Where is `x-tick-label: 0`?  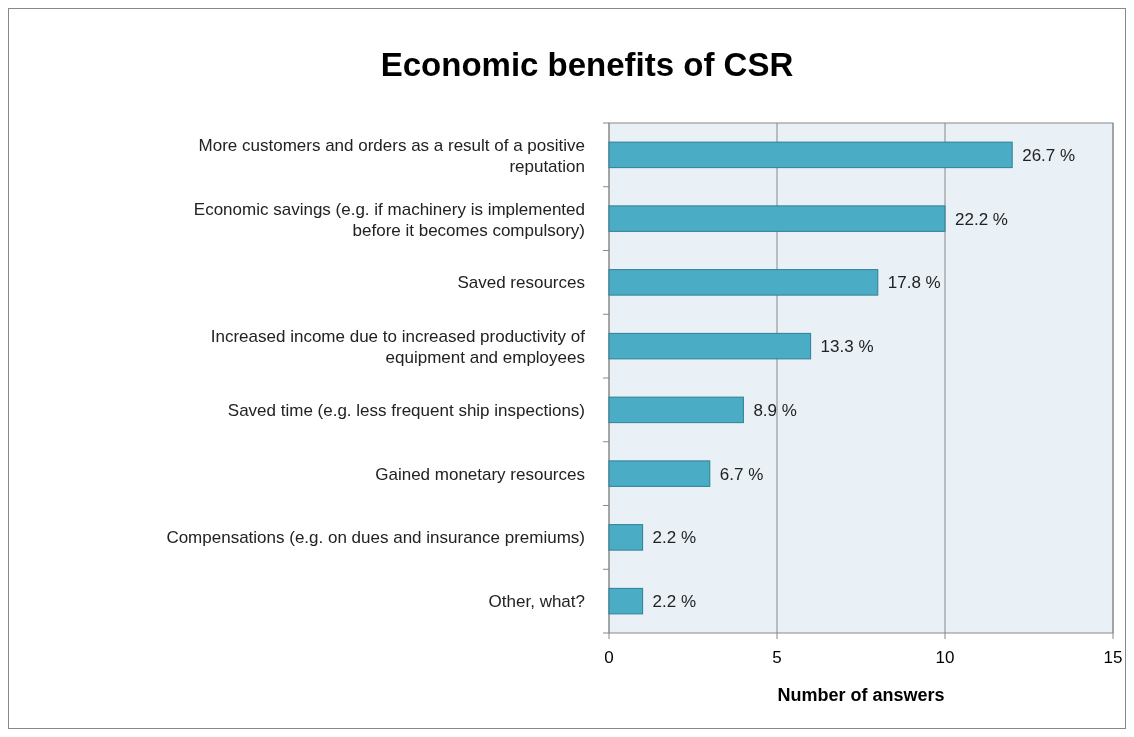
x-tick-label: 0 is located at coordinates (609, 657).